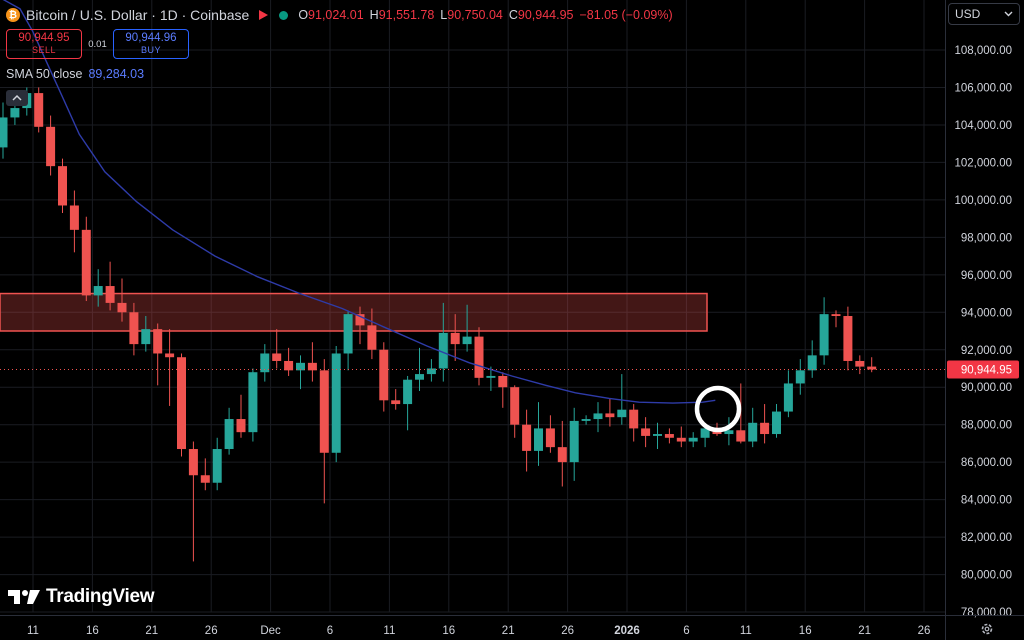 The width and height of the screenshot is (1024, 640). I want to click on logo-text: TradingView, so click(100, 596).